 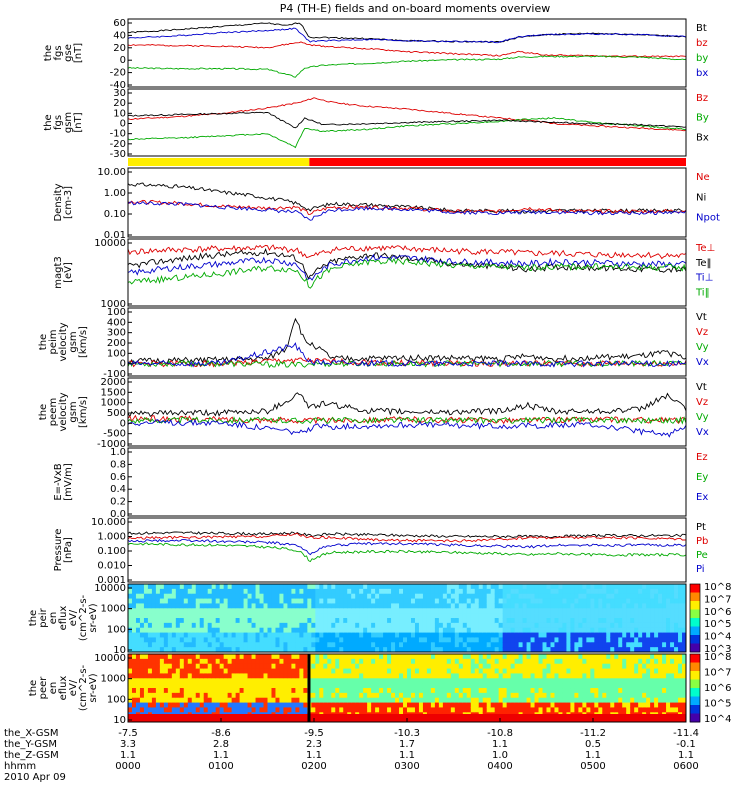 I want to click on y-tick-label: 0.01, so click(x=115, y=235).